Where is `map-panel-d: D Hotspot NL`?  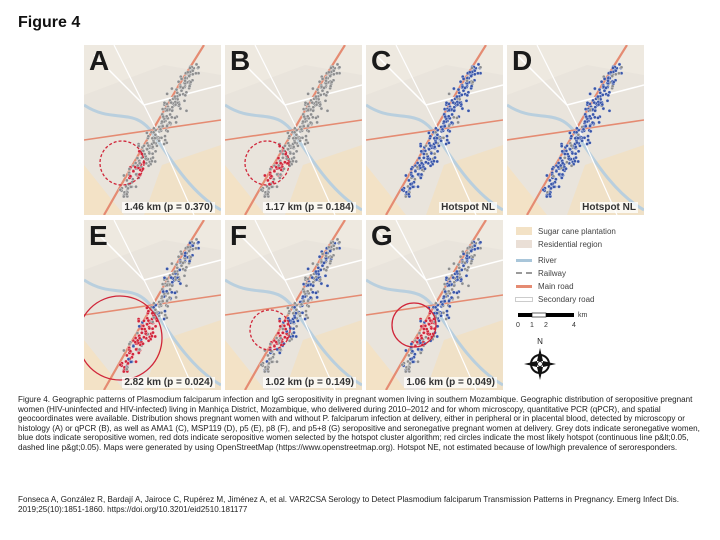 map-panel-d: D Hotspot NL is located at coordinates (575, 130).